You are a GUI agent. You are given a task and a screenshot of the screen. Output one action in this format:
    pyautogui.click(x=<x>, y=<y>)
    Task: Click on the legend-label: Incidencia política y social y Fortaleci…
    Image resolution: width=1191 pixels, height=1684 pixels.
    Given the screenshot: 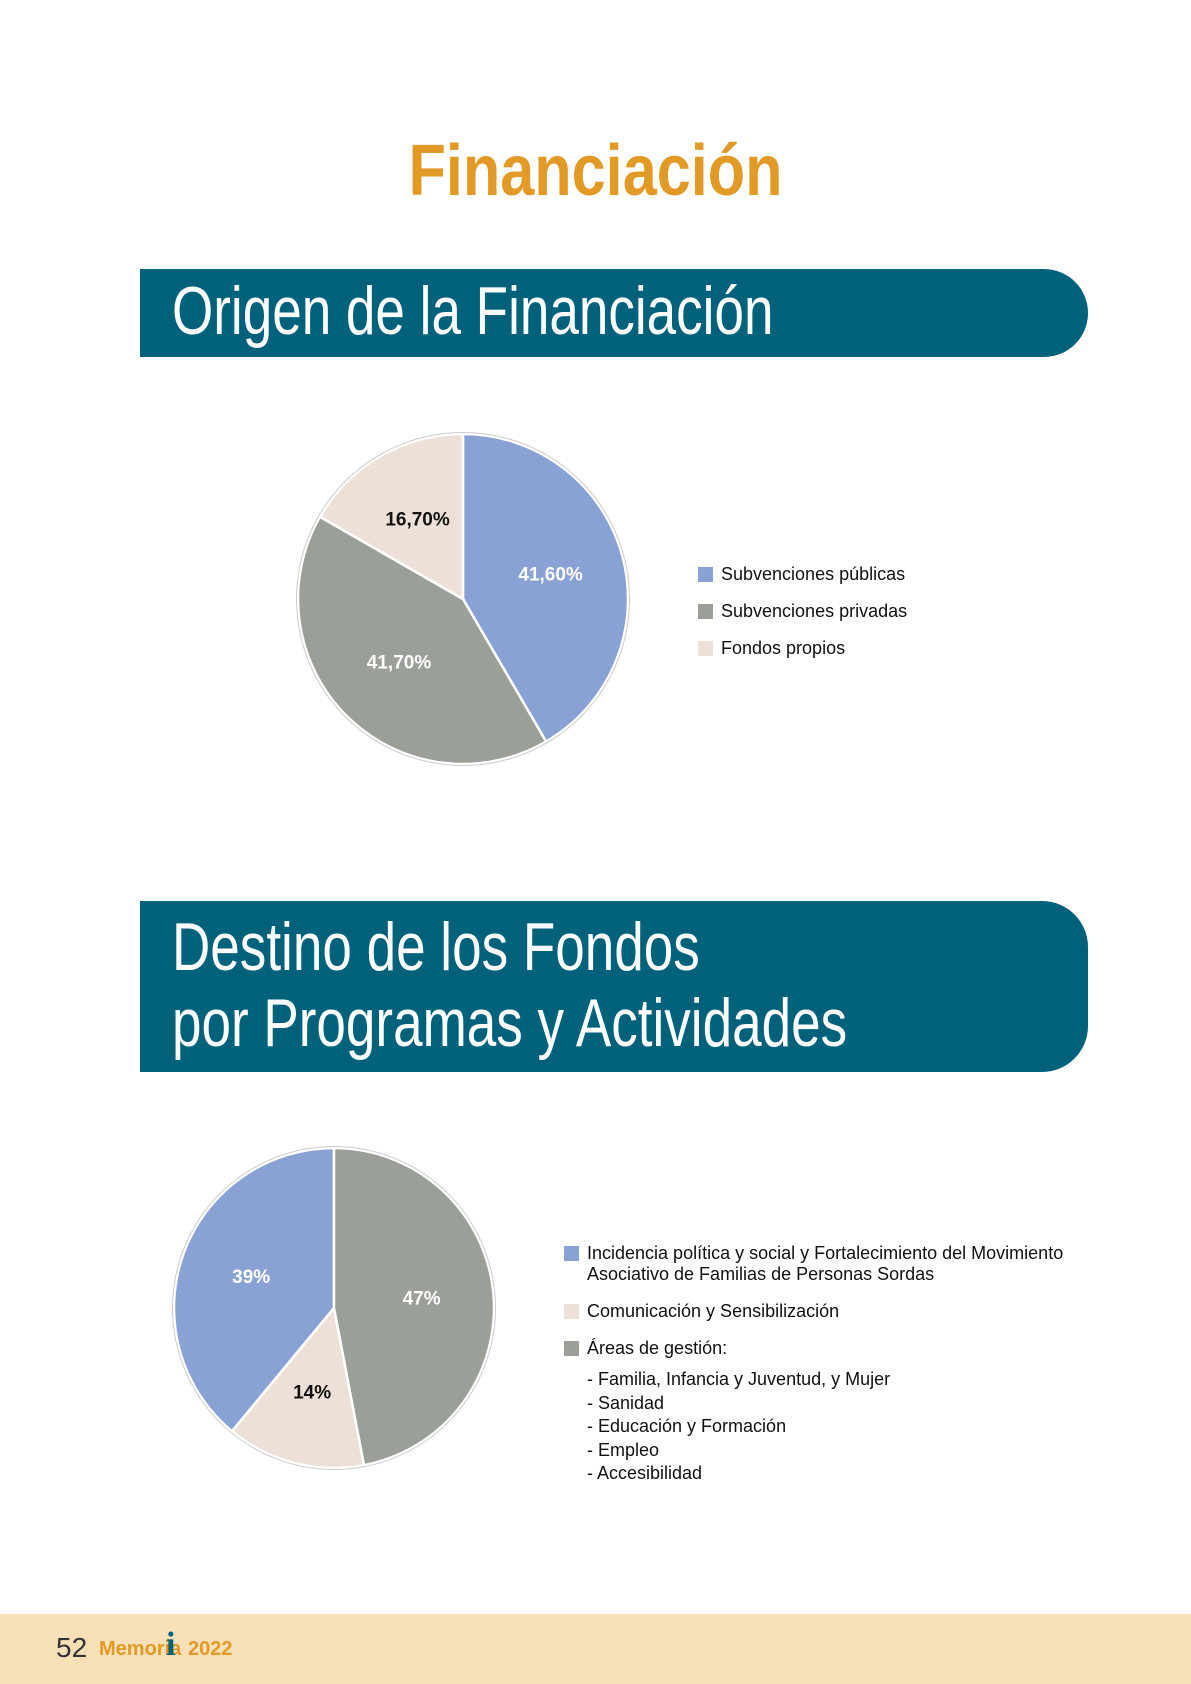 What is the action you would take?
    pyautogui.click(x=825, y=1263)
    